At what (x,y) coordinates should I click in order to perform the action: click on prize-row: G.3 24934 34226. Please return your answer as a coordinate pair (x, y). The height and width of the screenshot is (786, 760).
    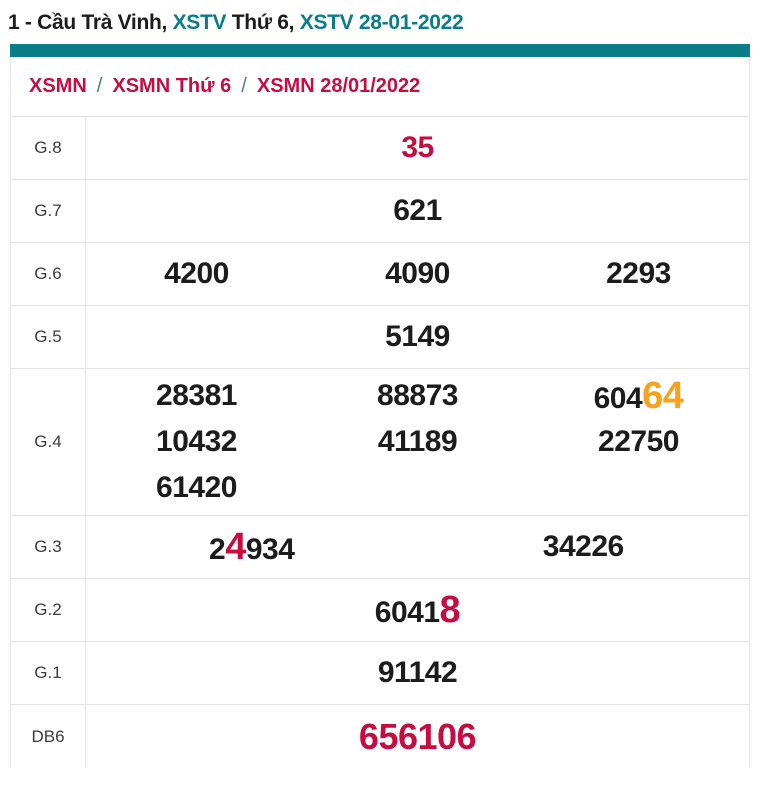
    Looking at the image, I should click on (380, 547).